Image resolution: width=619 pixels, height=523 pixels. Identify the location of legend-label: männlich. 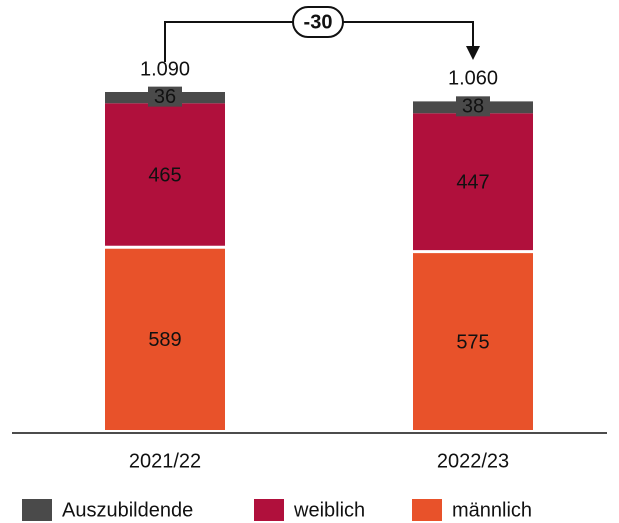
(492, 510).